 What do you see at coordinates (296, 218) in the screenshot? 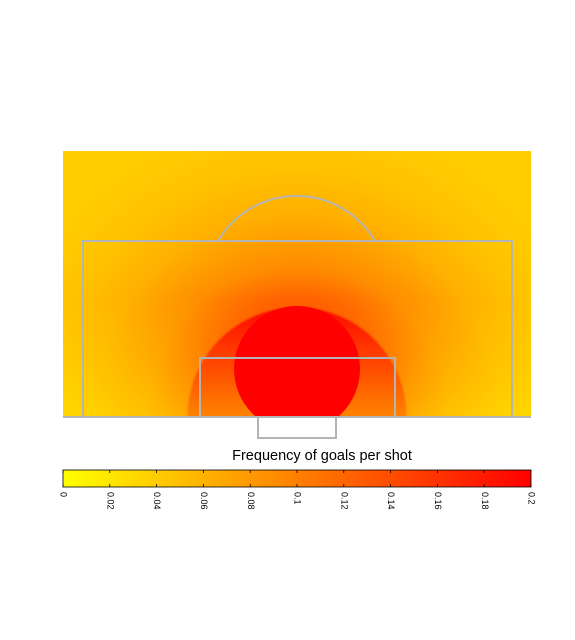
I see `penalty-arc` at bounding box center [296, 218].